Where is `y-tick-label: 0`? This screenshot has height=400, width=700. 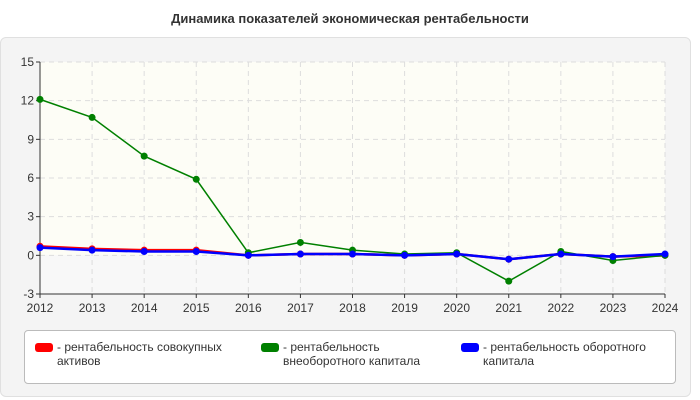 y-tick-label: 0 is located at coordinates (30, 255).